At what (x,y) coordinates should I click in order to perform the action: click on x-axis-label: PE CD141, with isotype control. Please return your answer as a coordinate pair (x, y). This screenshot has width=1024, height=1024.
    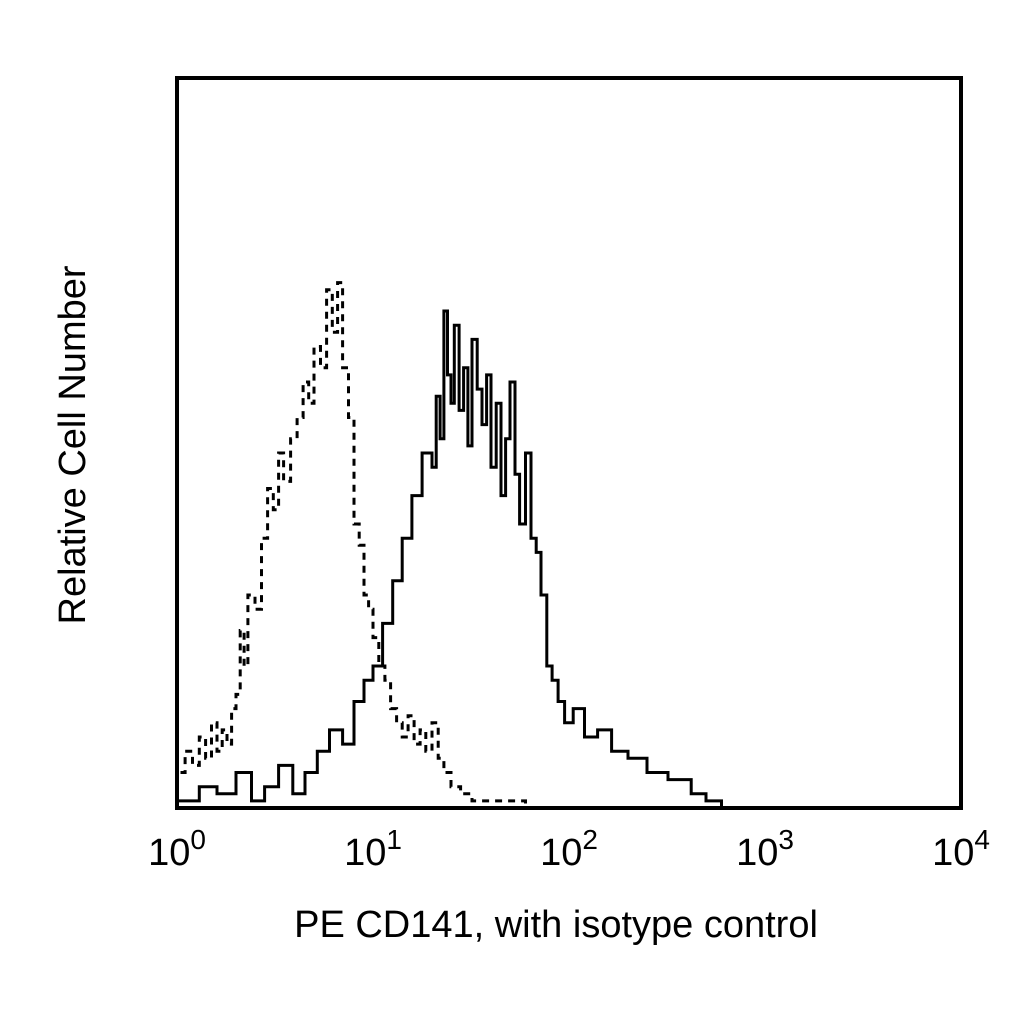
    Looking at the image, I should click on (556, 925).